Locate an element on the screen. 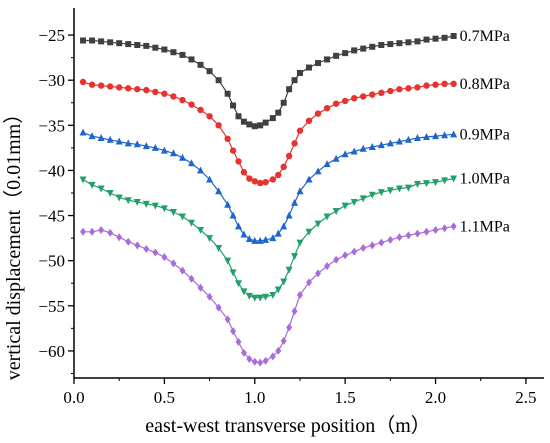 This screenshot has height=443, width=550. series-label-2: 0.9MPa is located at coordinates (485, 134).